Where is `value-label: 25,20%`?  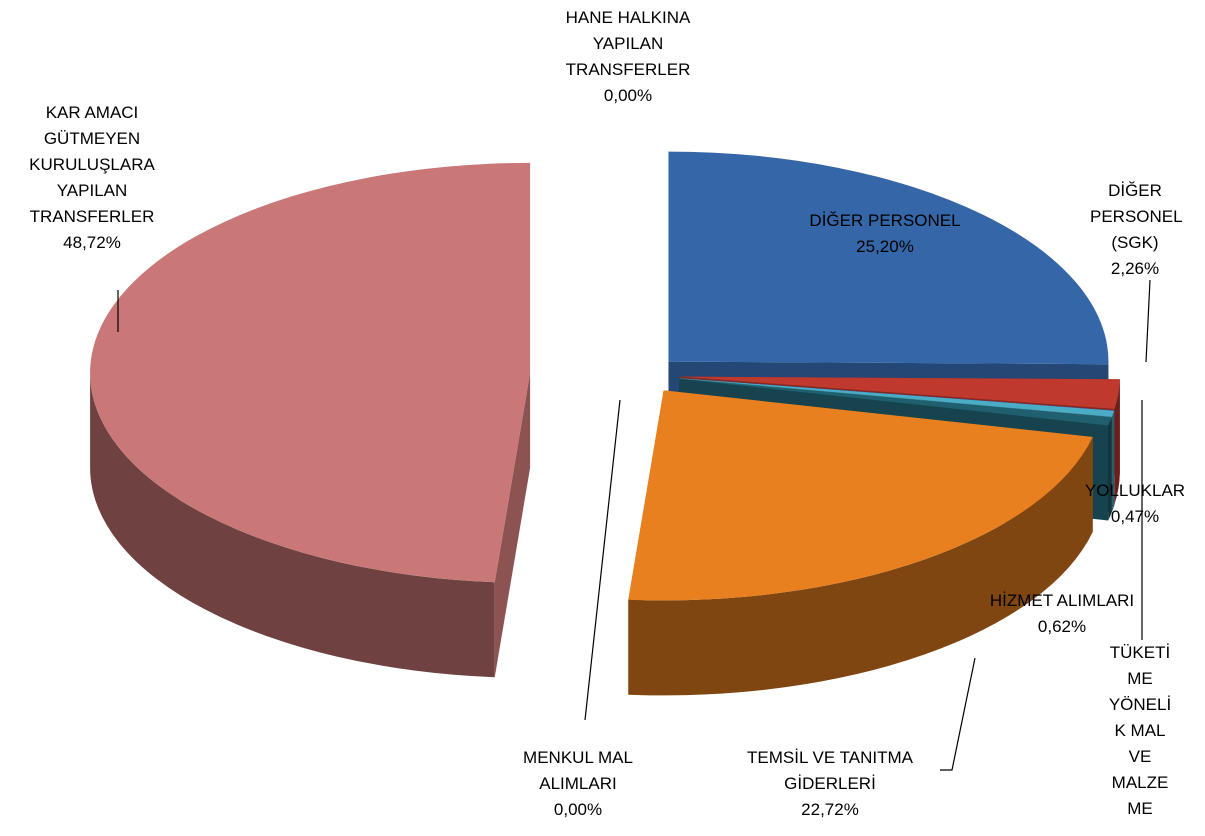 value-label: 25,20% is located at coordinates (885, 246).